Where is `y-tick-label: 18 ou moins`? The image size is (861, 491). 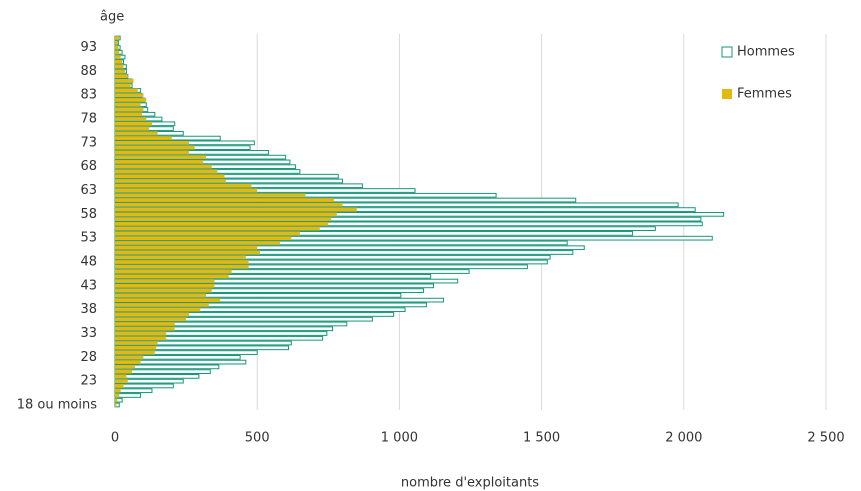
y-tick-label: 18 ou moins is located at coordinates (57, 405).